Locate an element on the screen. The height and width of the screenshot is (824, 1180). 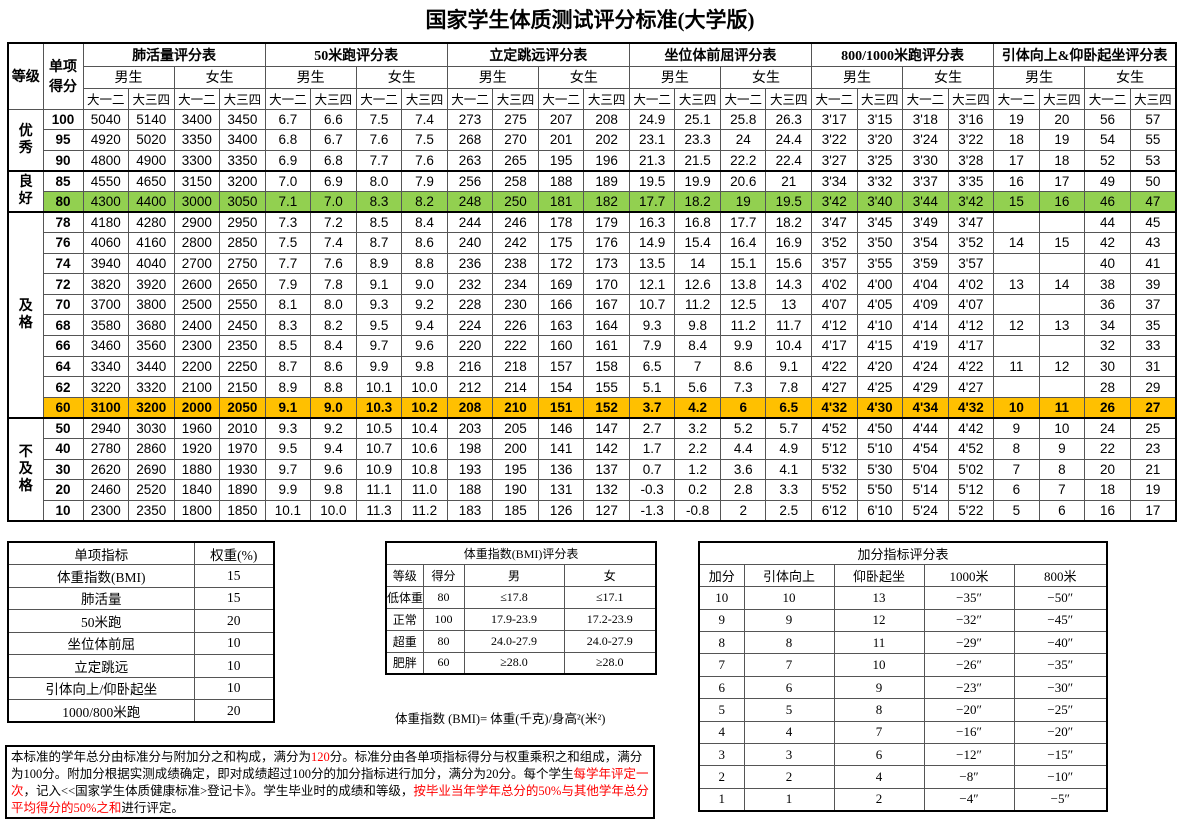
value-cell: 9 is located at coordinates (1062, 449).